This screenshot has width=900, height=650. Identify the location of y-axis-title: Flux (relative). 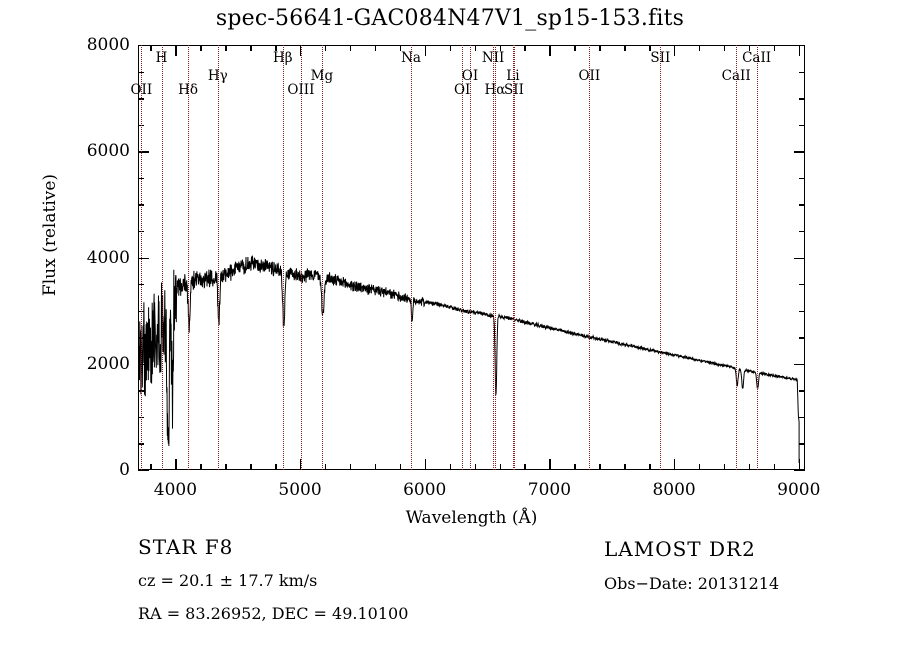
(50, 235).